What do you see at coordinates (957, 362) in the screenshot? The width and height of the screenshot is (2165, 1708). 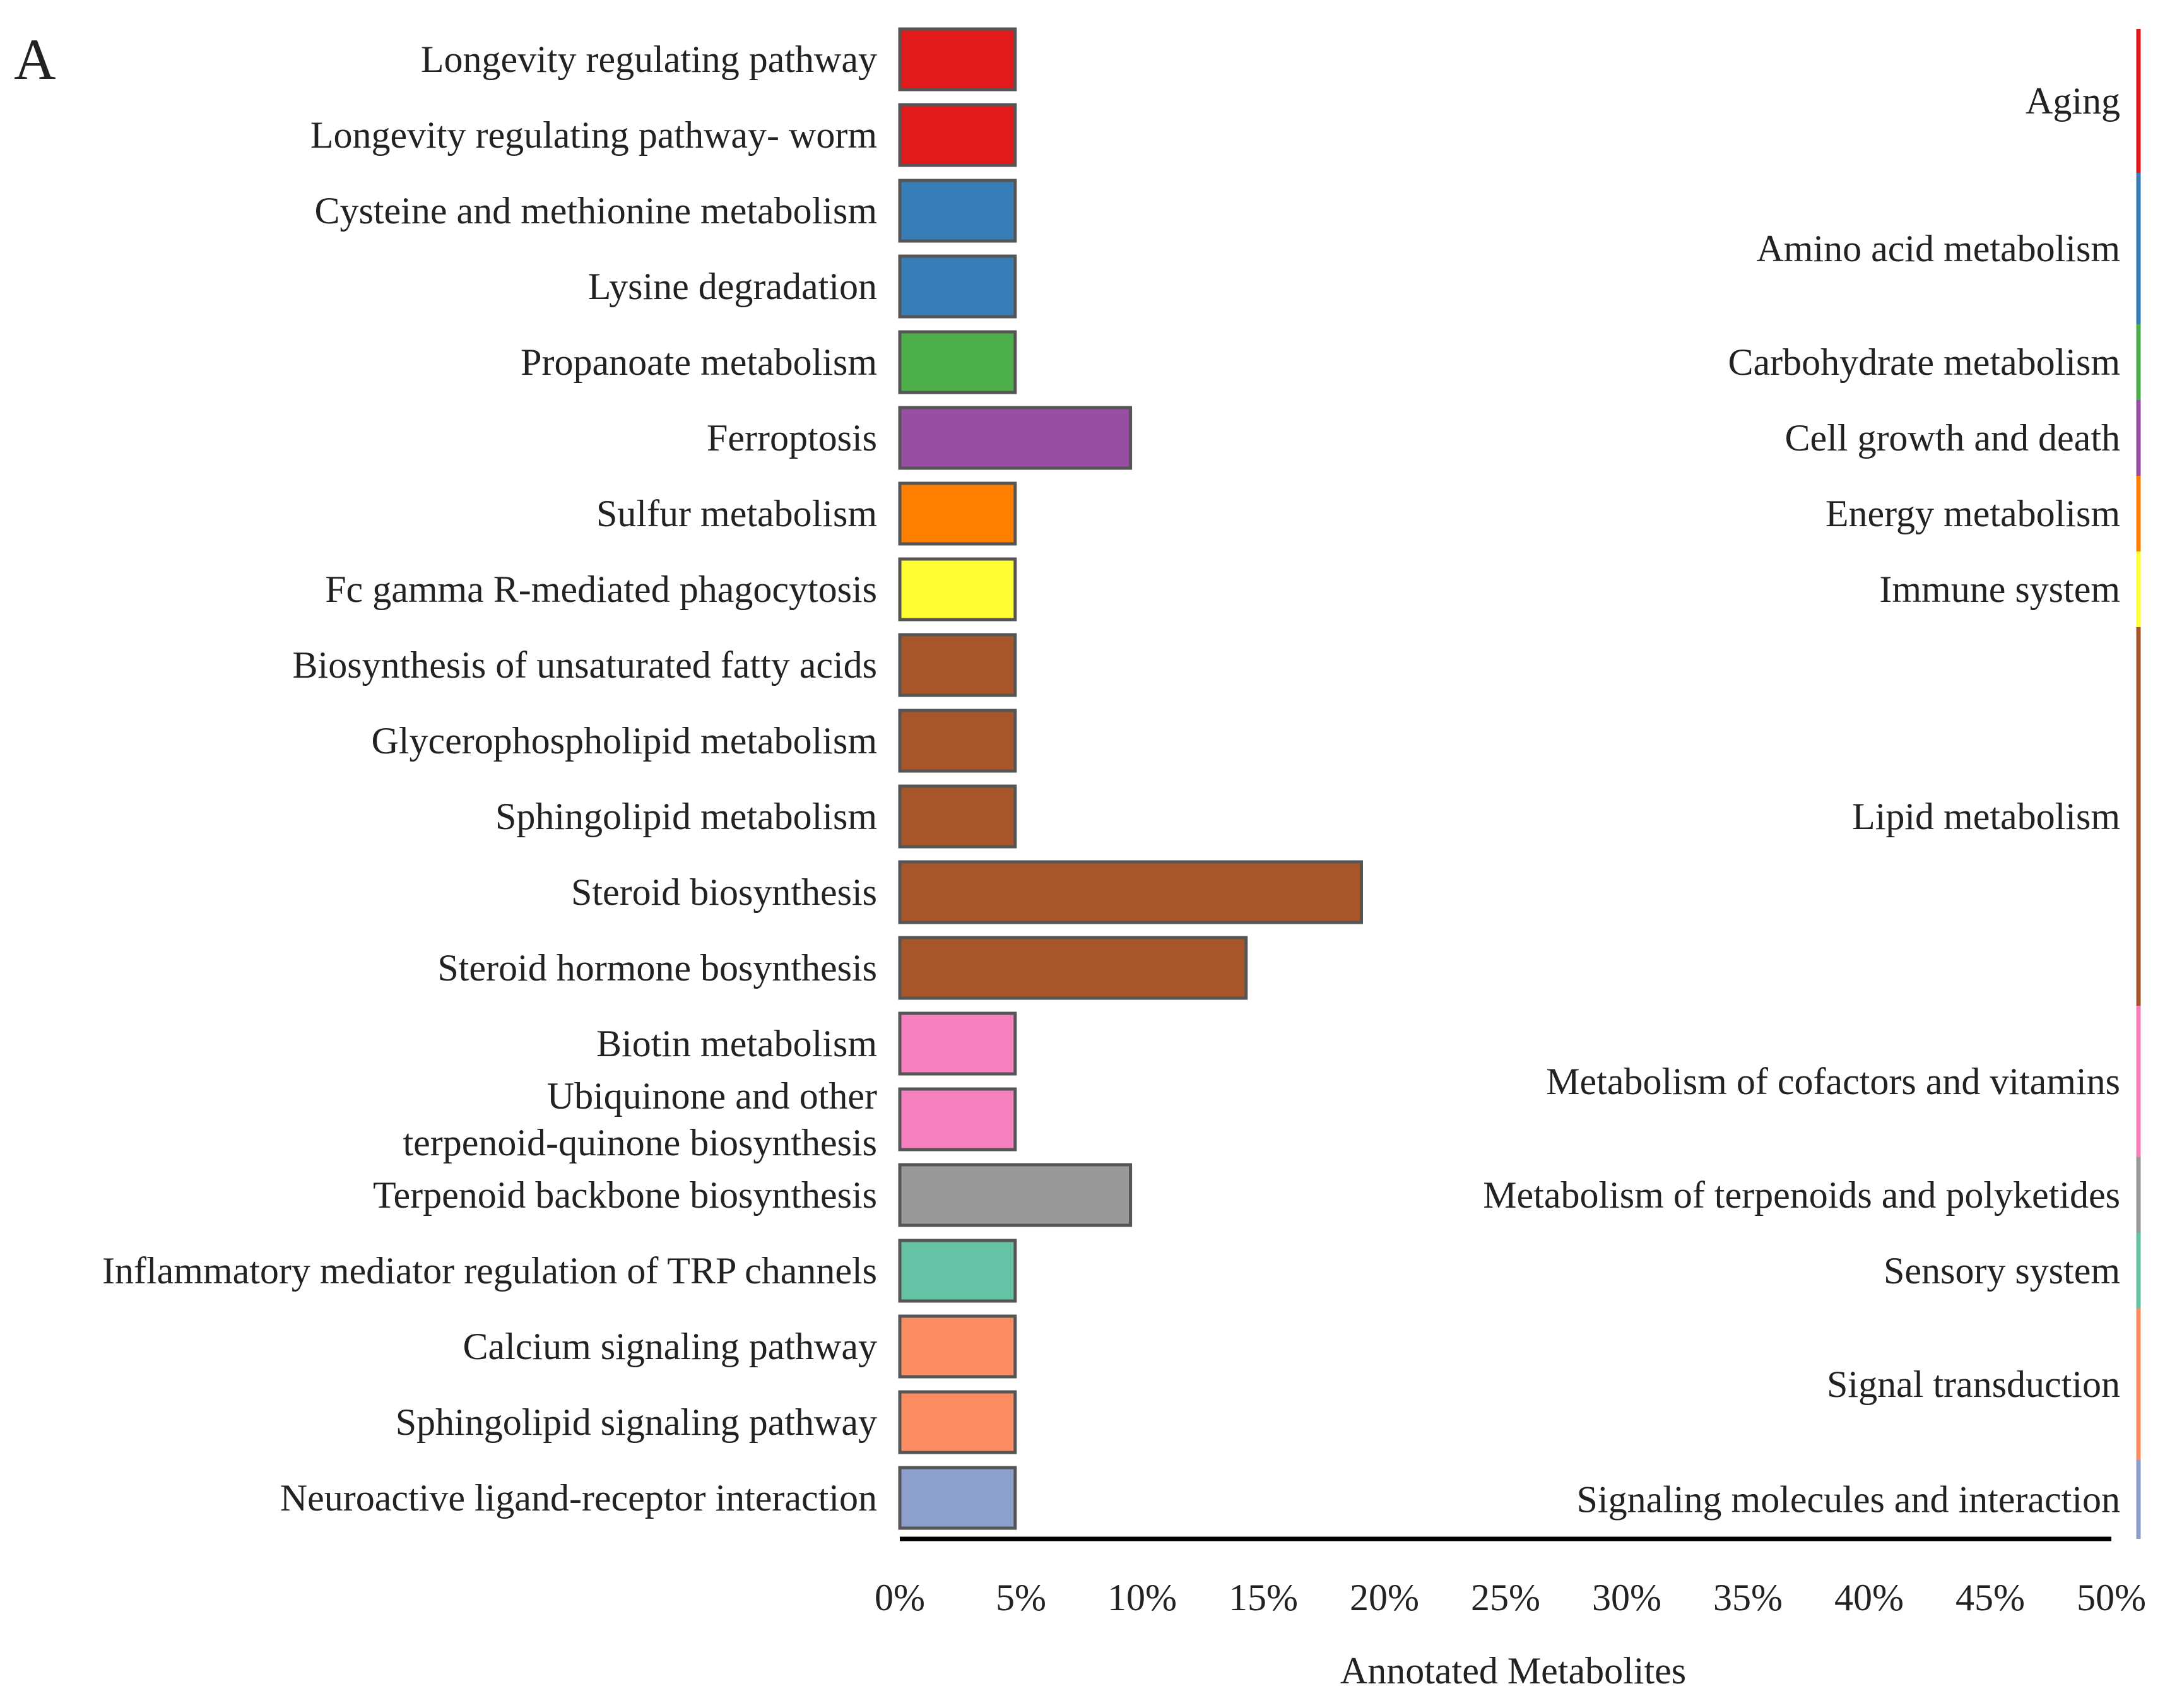 I see `bar-propanoate-metabolism` at bounding box center [957, 362].